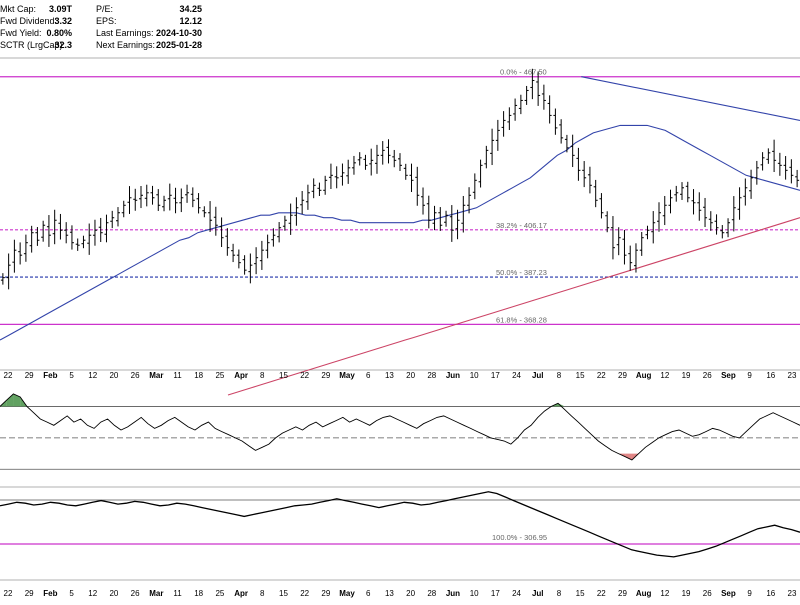  What do you see at coordinates (368, 375) in the screenshot?
I see `x-tick-label: 6` at bounding box center [368, 375].